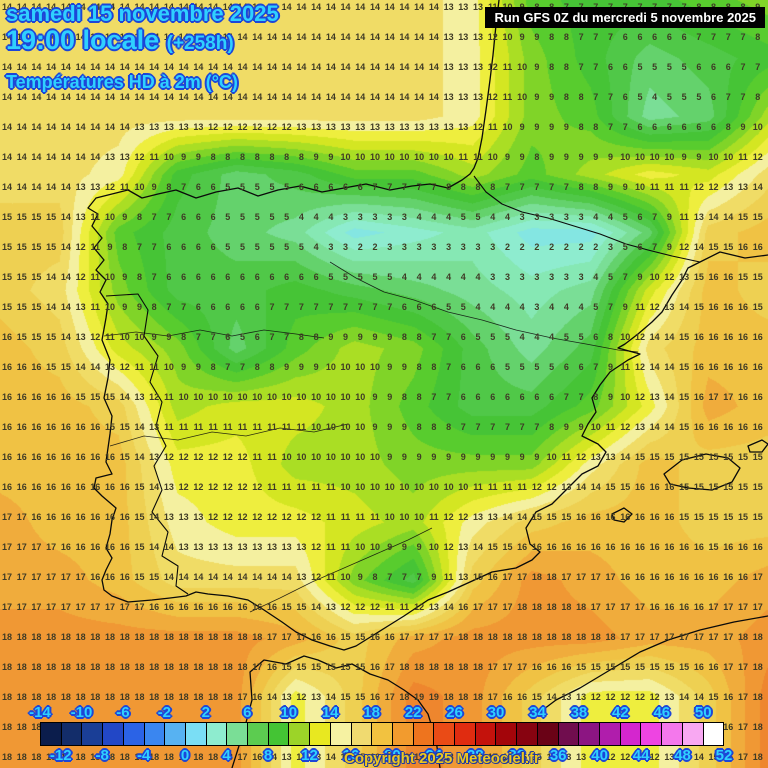 This screenshot has height=768, width=768. Describe the element at coordinates (278, 734) in the screenshot. I see `legend-color-segment` at that location.